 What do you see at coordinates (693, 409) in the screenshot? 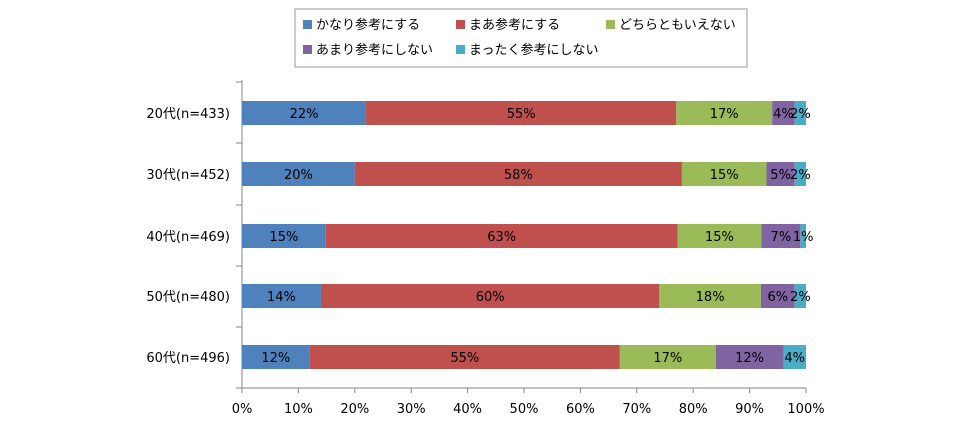
I see `x-tick-label: 80%` at bounding box center [693, 409].